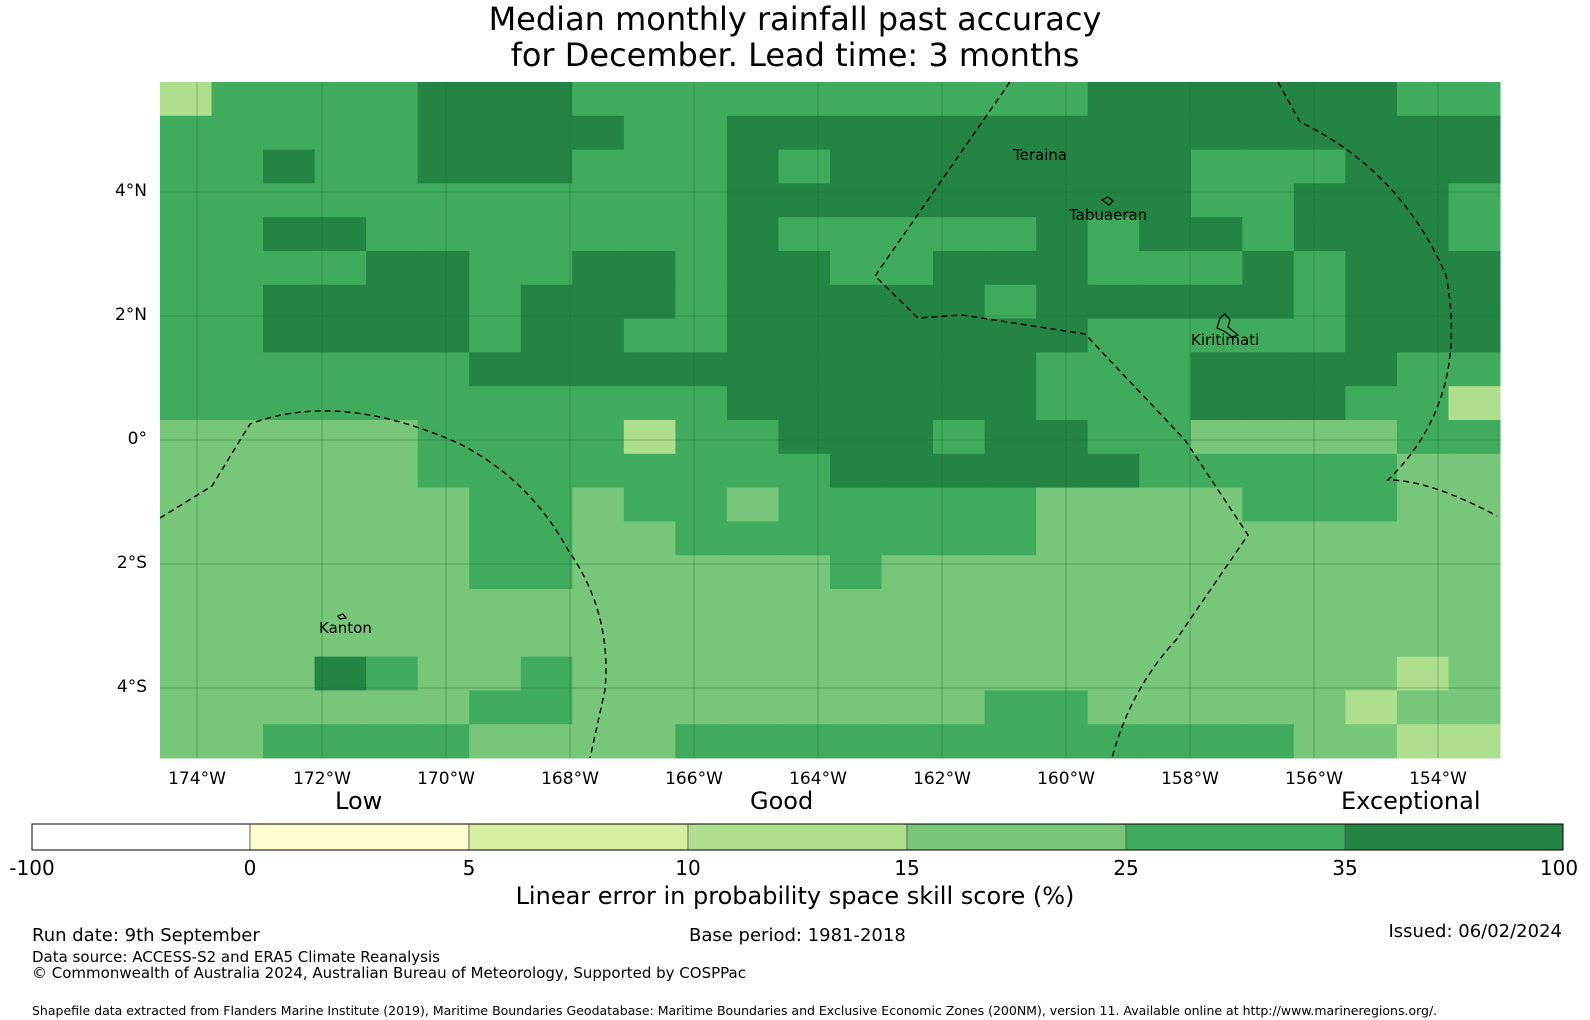 The image size is (1590, 1020). I want to click on place-label-kanton: Kanton, so click(345, 628).